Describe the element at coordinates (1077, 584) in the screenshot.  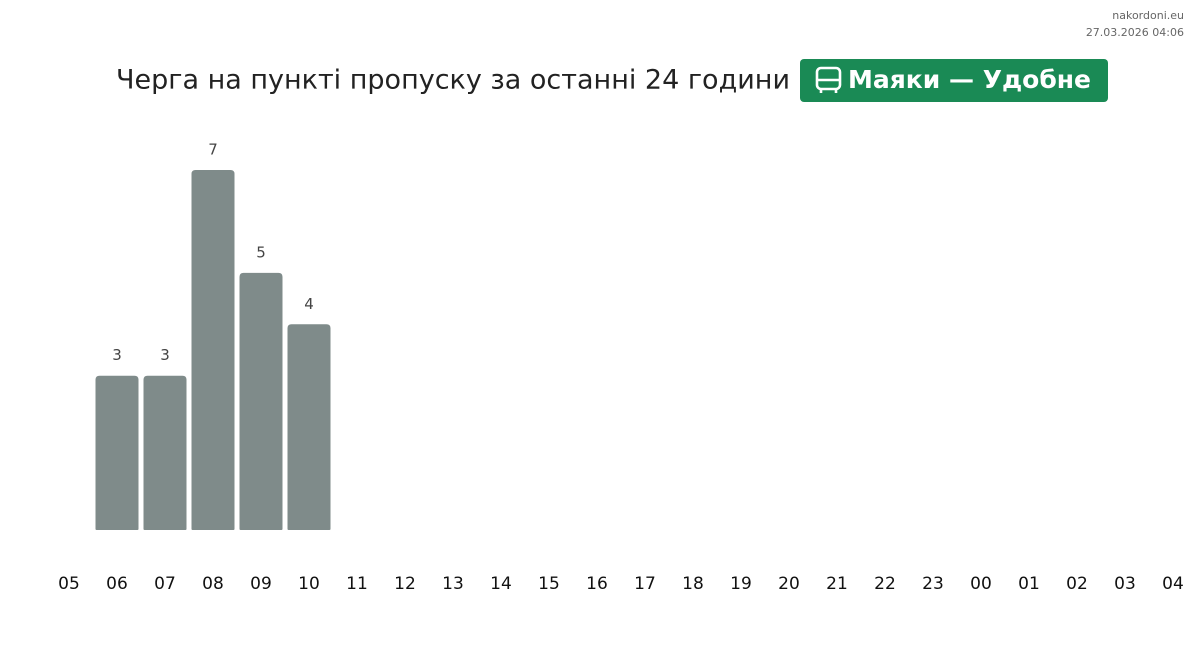
I see `x-tick-label: 02` at that location.